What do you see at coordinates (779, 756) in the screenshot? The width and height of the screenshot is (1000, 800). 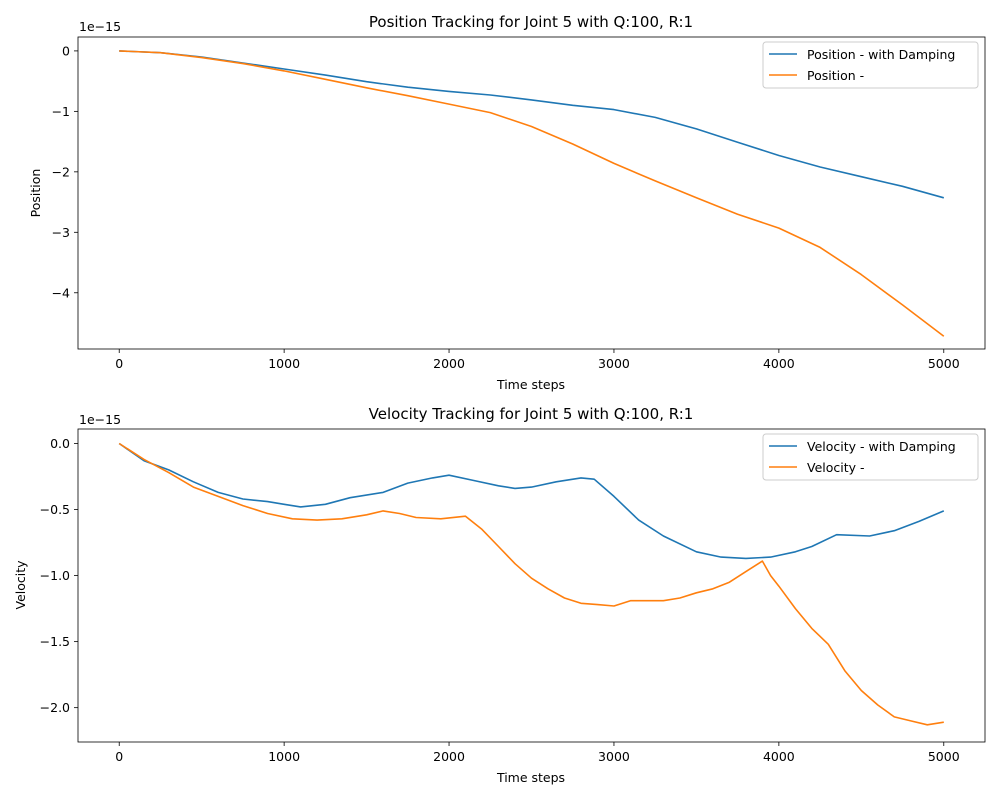 I see `velocity-x-tick-label: 4000` at bounding box center [779, 756].